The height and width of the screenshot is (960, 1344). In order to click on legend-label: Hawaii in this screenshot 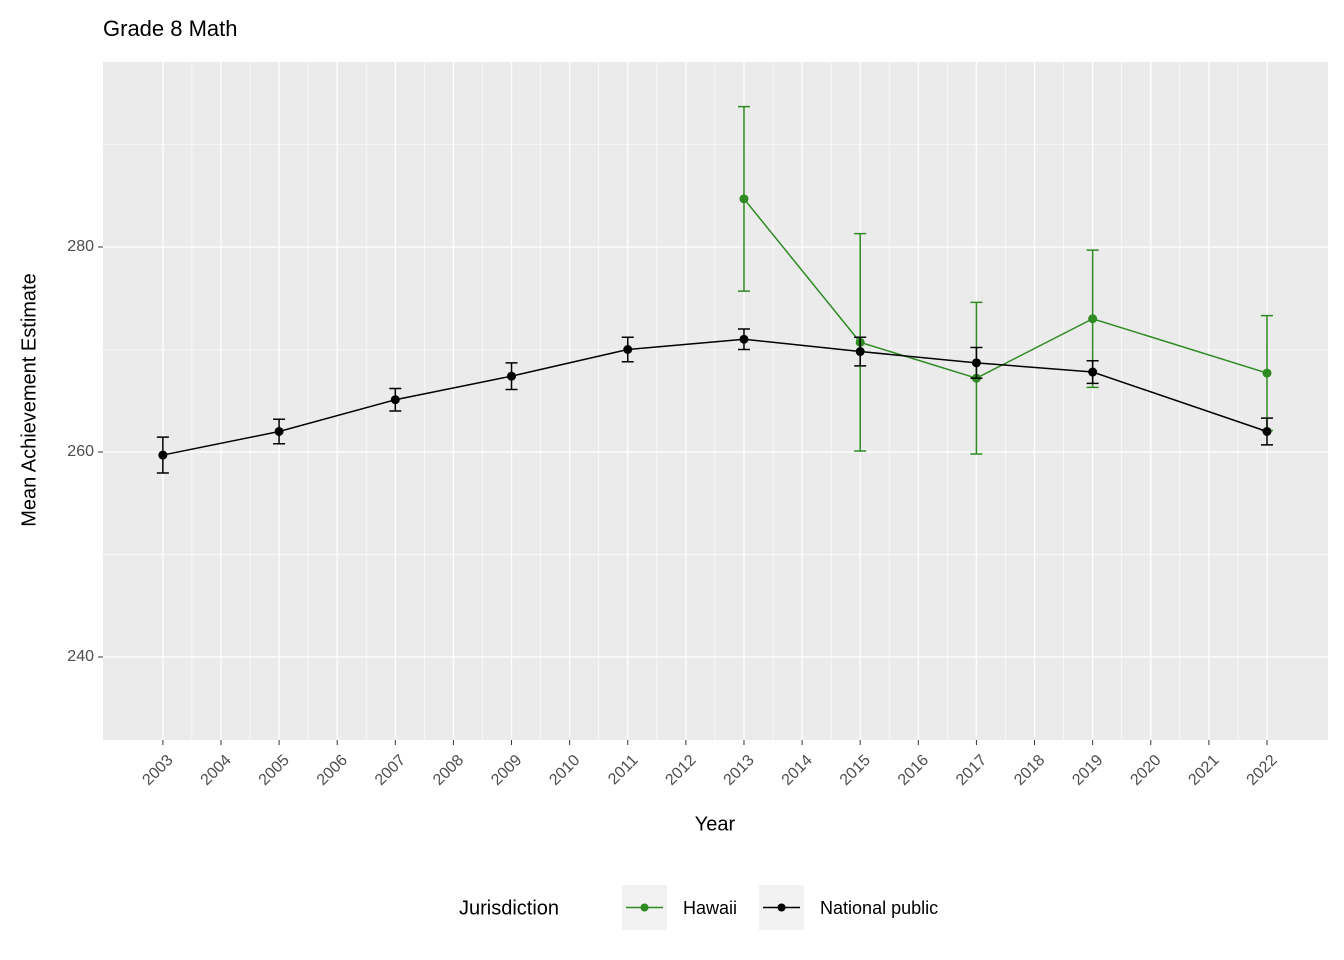, I will do `click(710, 908)`.